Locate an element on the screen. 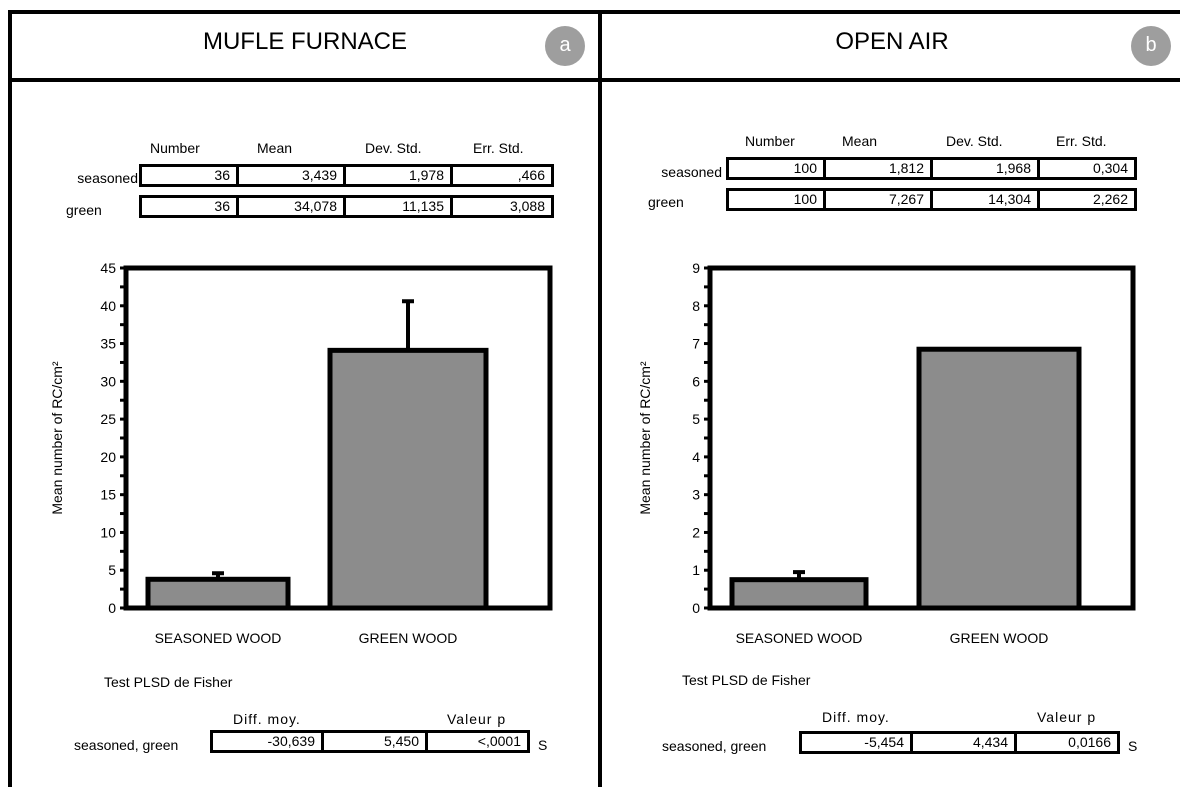  fisher-cell: <,0001 is located at coordinates (477, 741).